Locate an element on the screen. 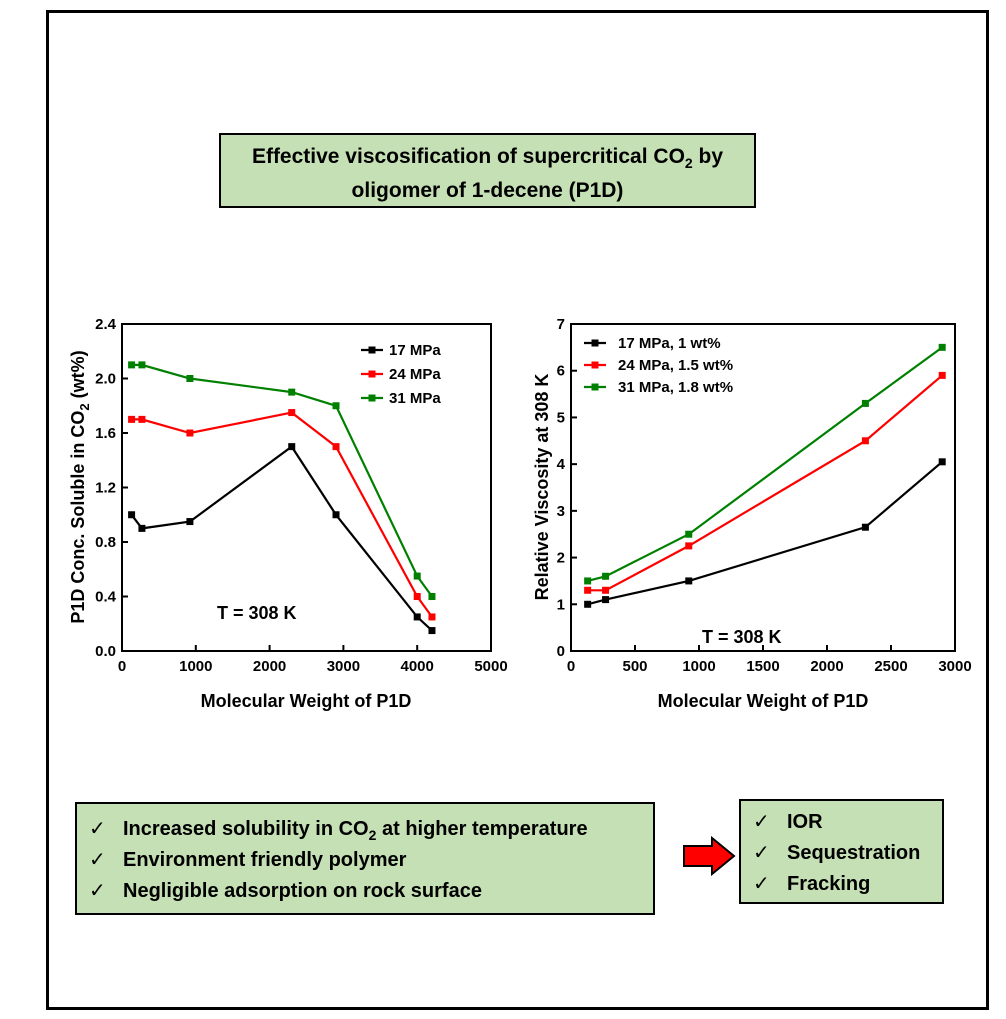 This screenshot has width=1006, height=1019. feature-item: ✓ Negligible adsorption on rock surface is located at coordinates (371, 891).